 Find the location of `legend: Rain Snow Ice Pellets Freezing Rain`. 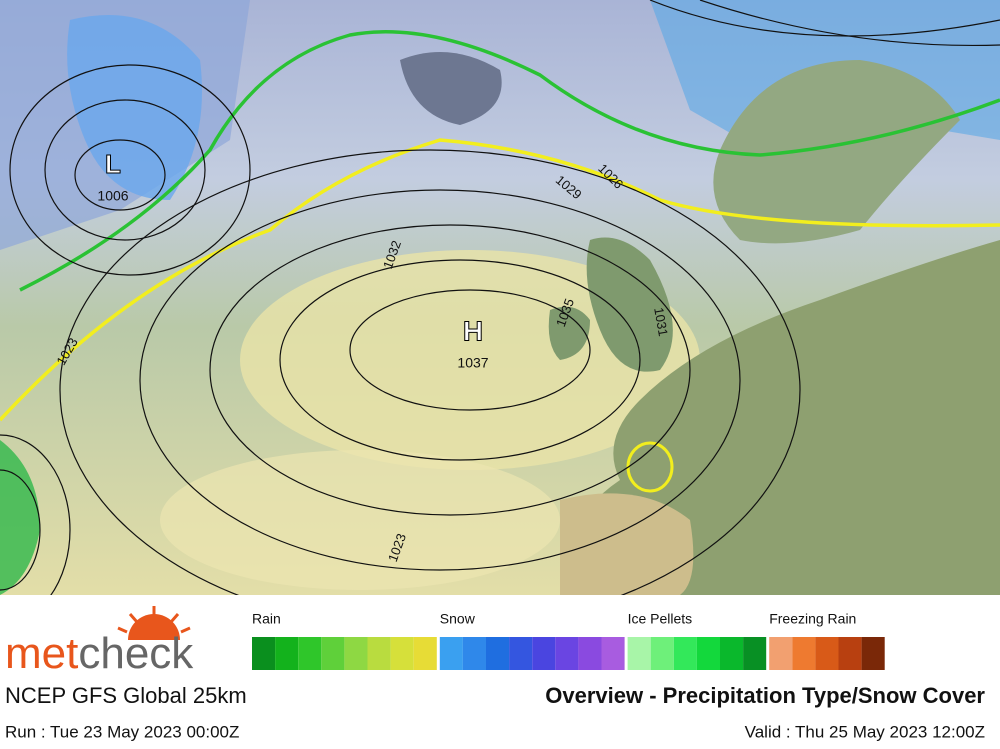

legend: Rain Snow Ice Pellets Freezing Rain is located at coordinates (568, 640).